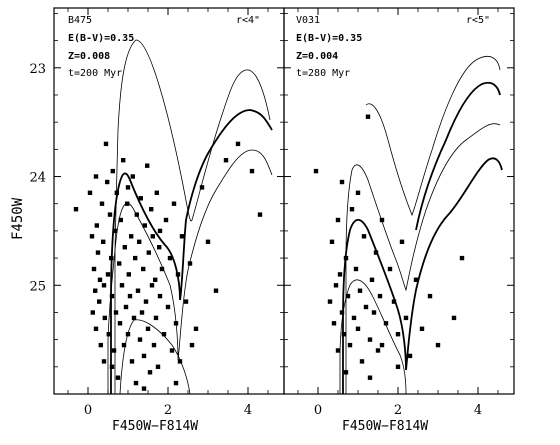 The width and height of the screenshot is (560, 445). What do you see at coordinates (308, 20) in the screenshot?
I see `right-cluster-id: V031` at bounding box center [308, 20].